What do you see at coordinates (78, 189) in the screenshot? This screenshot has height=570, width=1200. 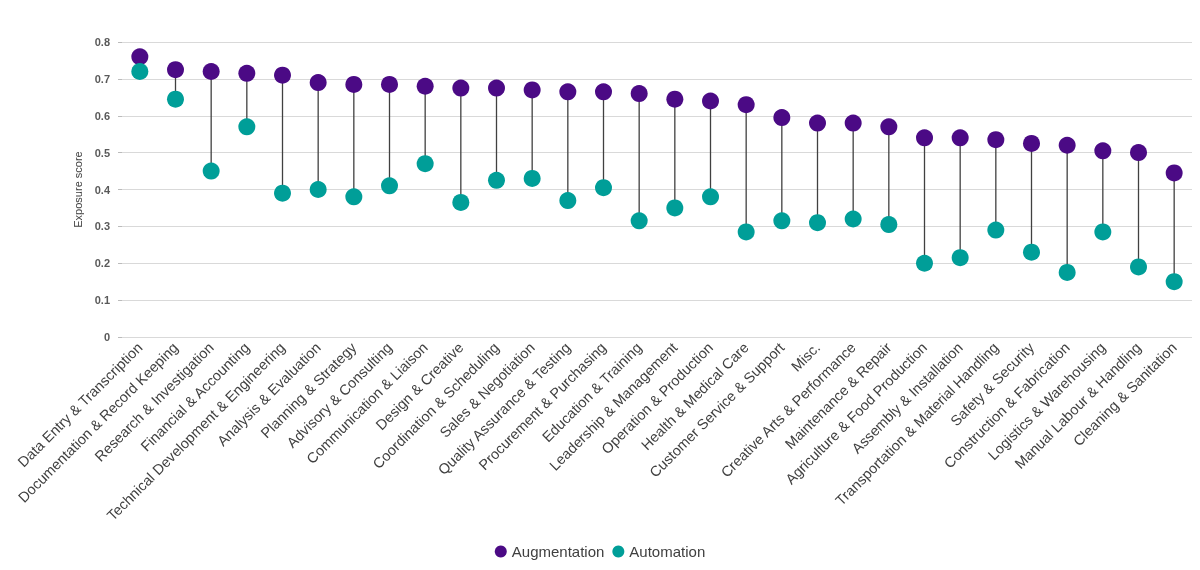 I see `y-axis-title: Exposure score` at bounding box center [78, 189].